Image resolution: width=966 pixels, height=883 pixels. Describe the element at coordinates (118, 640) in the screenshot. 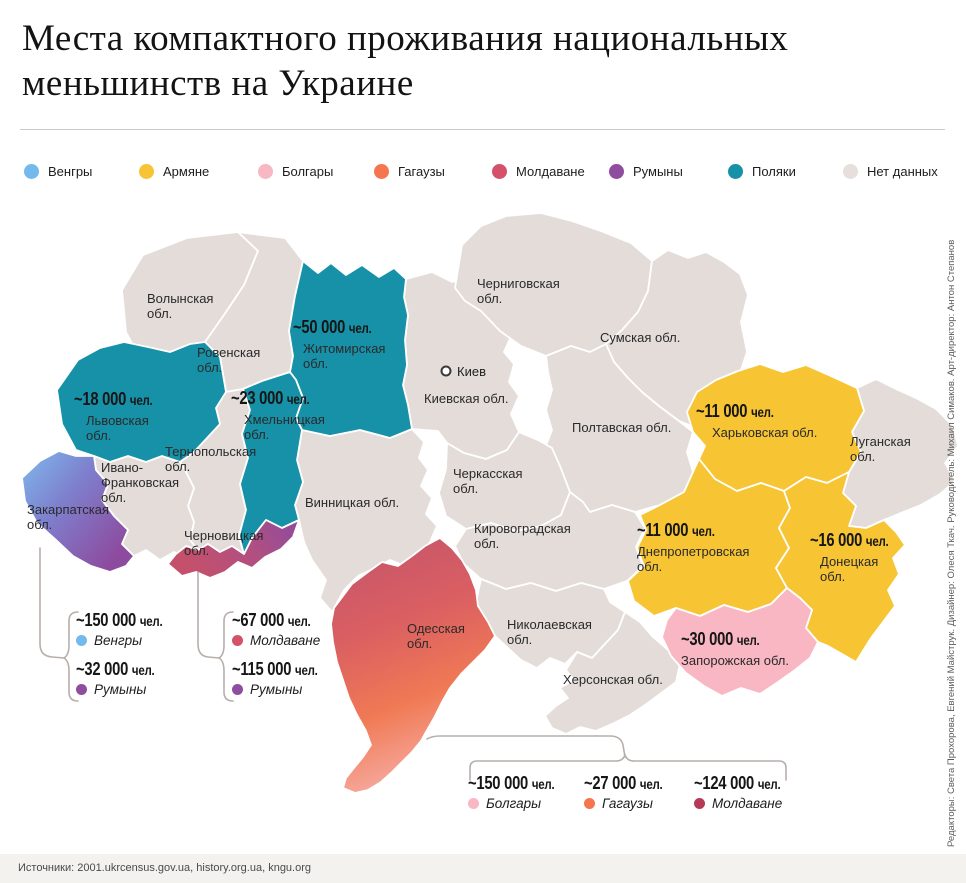

I see `group-name: Венгры` at that location.